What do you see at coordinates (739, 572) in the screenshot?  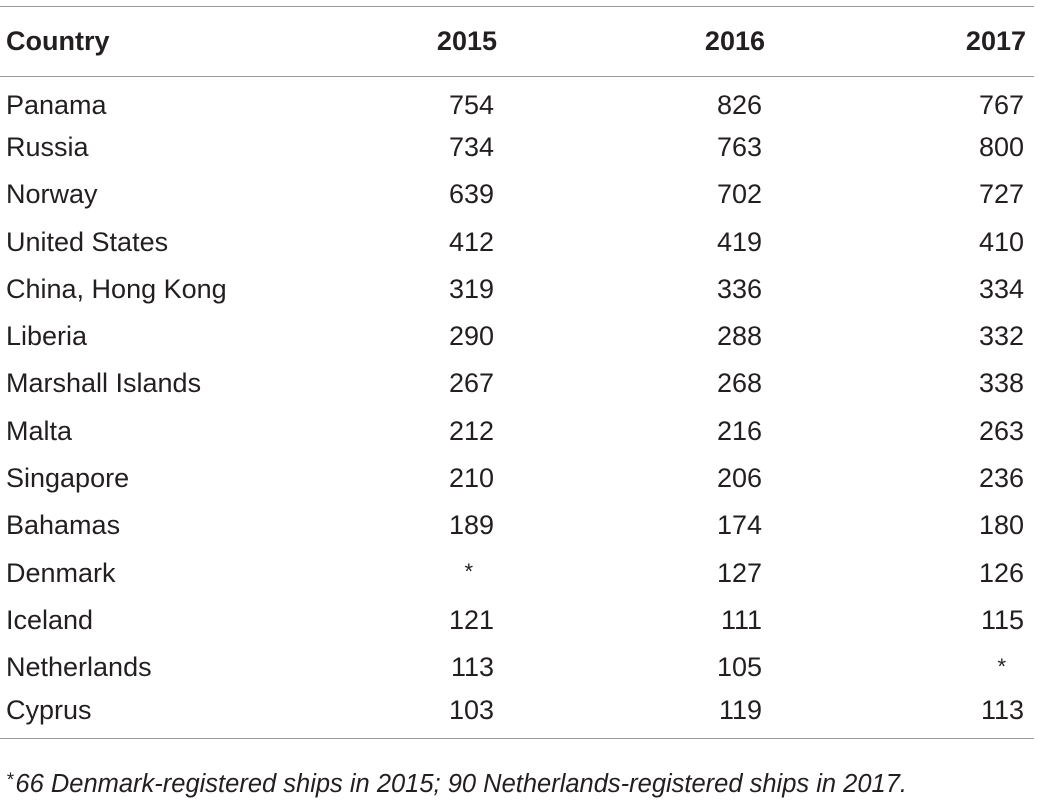 I see `cell-year-2016: 127` at bounding box center [739, 572].